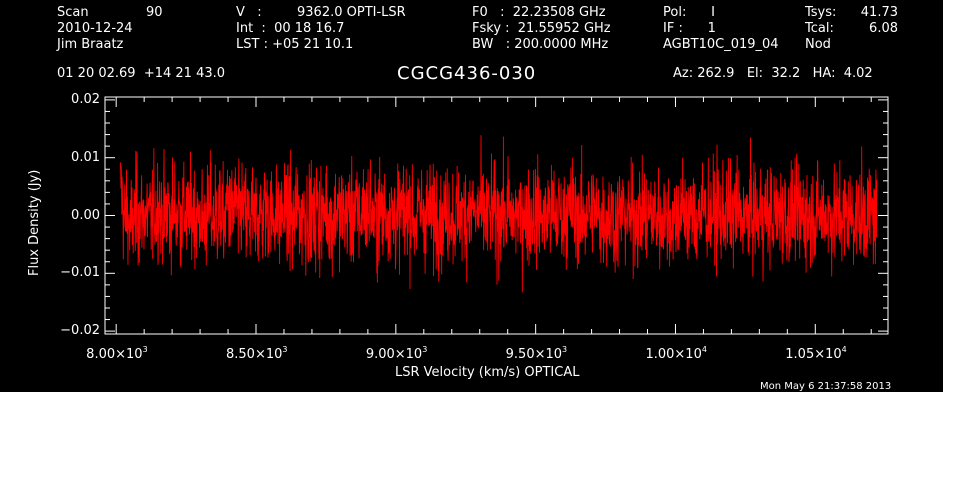 The height and width of the screenshot is (490, 962). I want to click on x-tick-label: 8.50×103, so click(256, 353).